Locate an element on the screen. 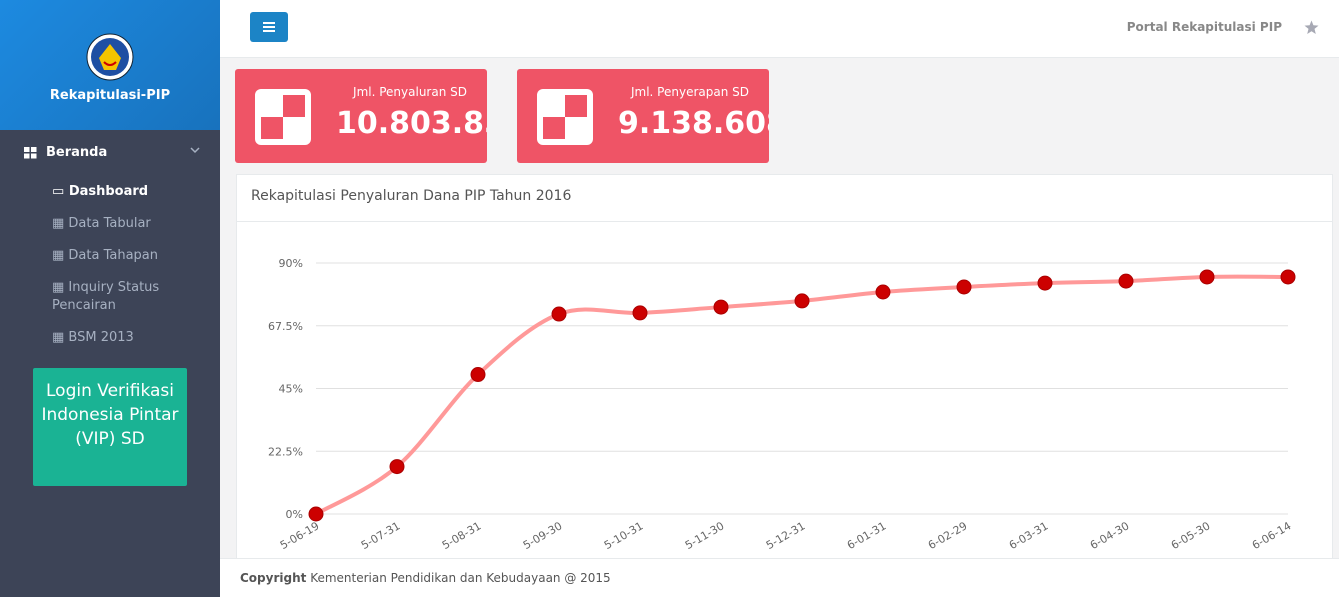 This screenshot has width=1339, height=597. stat-label: Jml. Penyaluran SD is located at coordinates (410, 92).